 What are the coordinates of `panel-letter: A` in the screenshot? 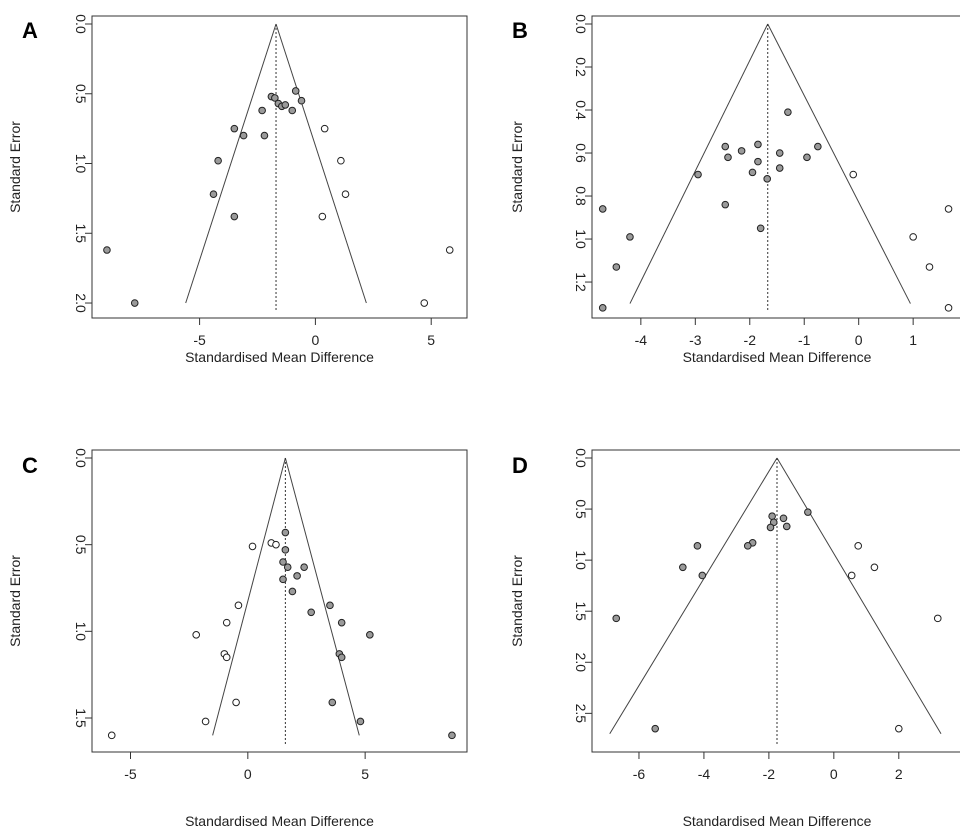 It's located at (30, 30).